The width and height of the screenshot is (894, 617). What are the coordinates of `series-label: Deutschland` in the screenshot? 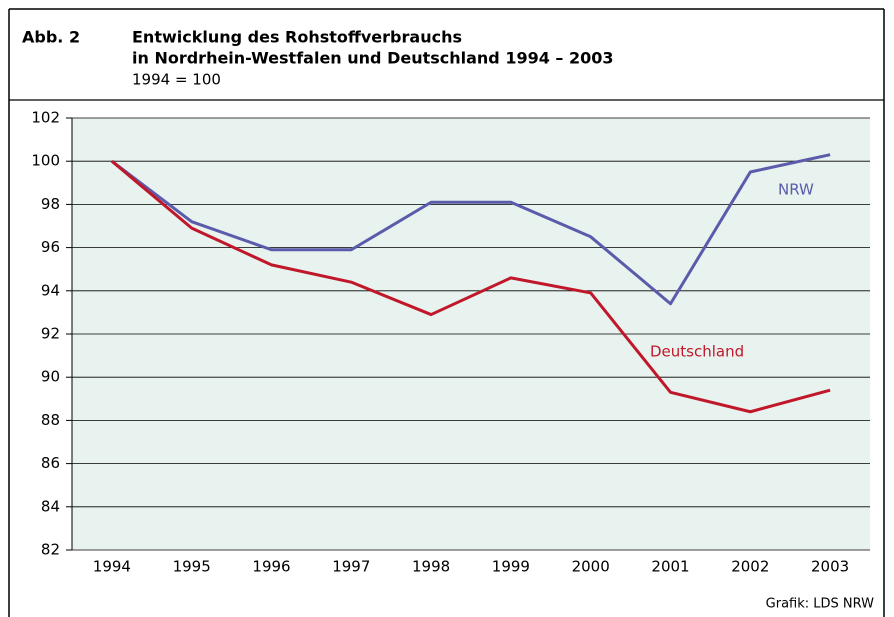 It's located at (697, 352).